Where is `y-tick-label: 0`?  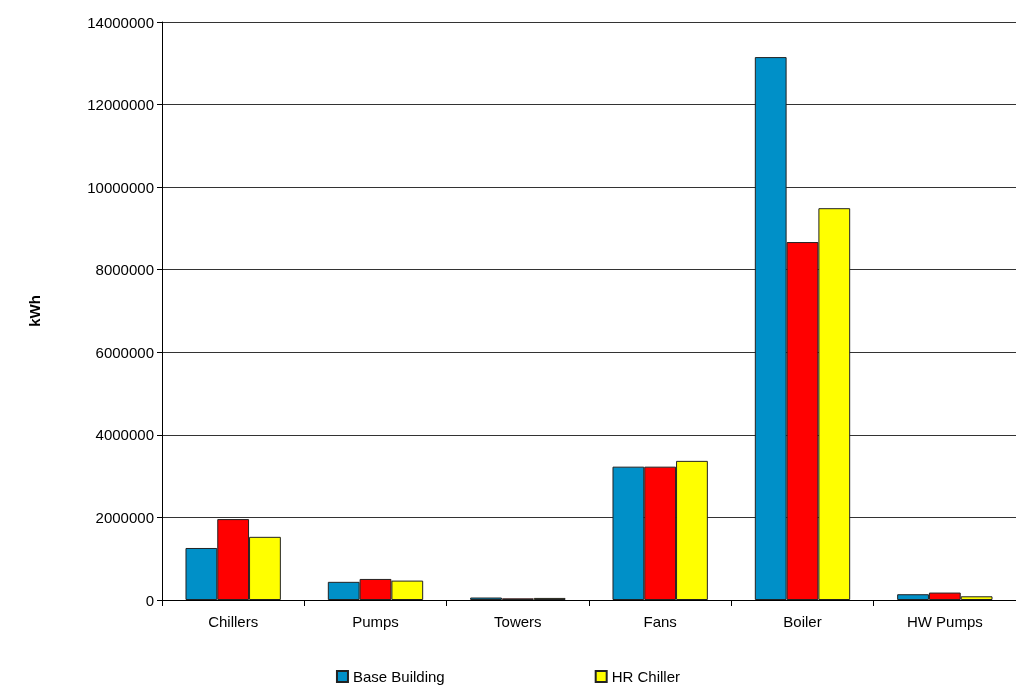 y-tick-label: 0 is located at coordinates (149, 600).